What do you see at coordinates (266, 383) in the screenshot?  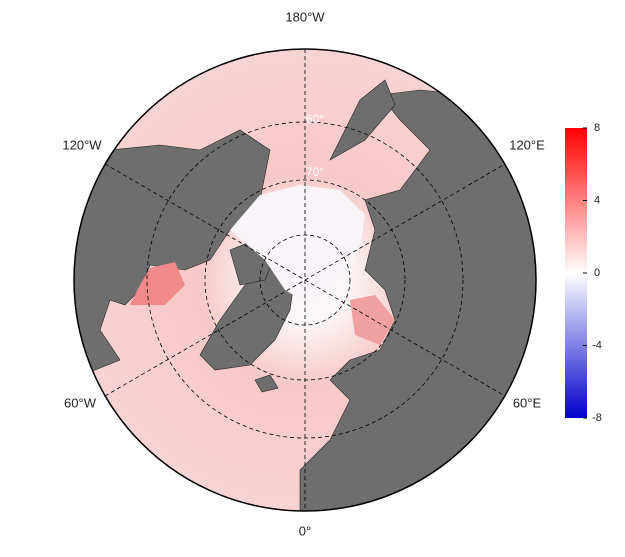 I see `iceland` at bounding box center [266, 383].